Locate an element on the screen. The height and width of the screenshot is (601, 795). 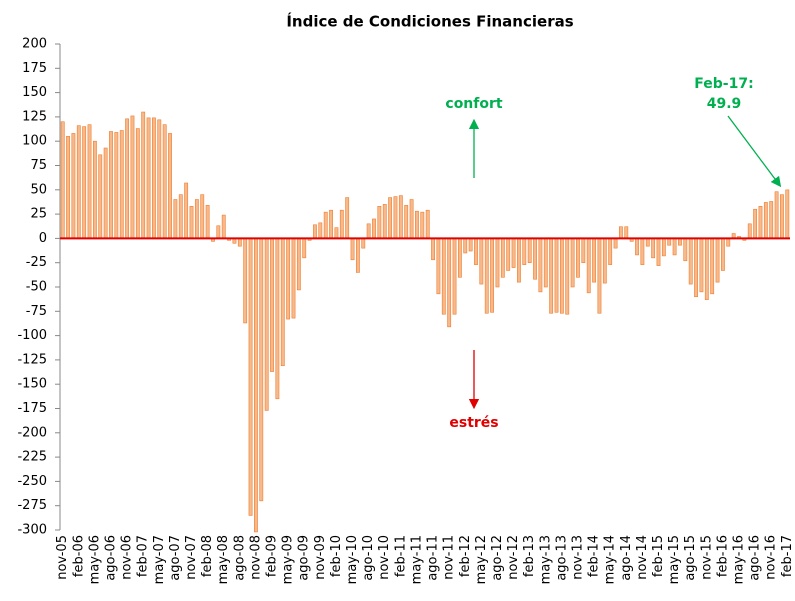
annotation: estrés is located at coordinates (473, 423).